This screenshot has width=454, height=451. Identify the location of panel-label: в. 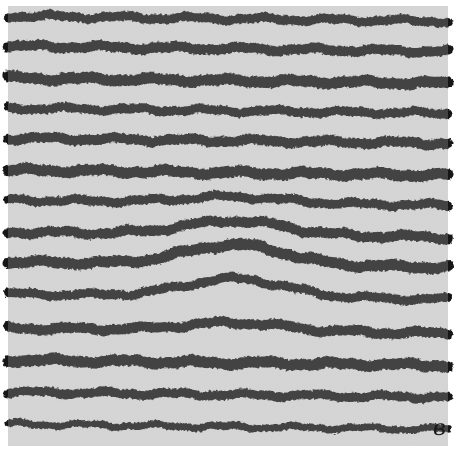
(439, 428).